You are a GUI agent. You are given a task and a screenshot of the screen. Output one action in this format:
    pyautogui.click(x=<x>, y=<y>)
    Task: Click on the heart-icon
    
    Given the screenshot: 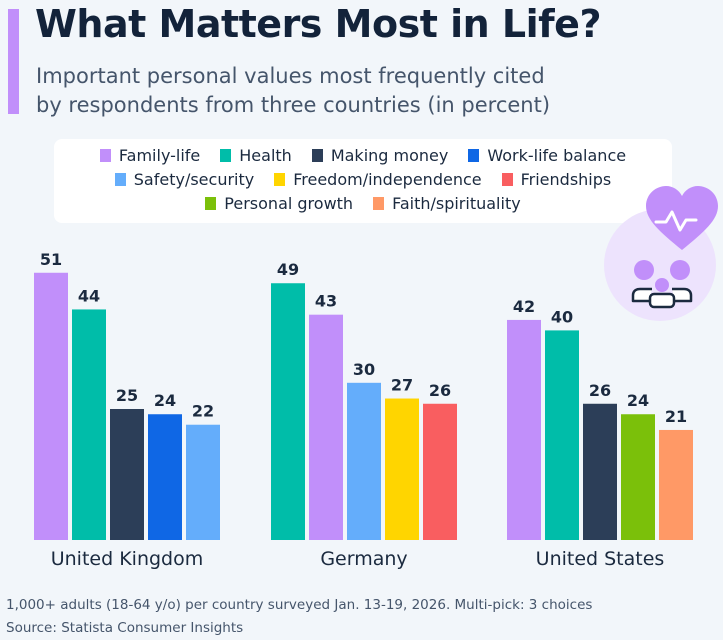 What is the action you would take?
    pyautogui.click(x=682, y=218)
    